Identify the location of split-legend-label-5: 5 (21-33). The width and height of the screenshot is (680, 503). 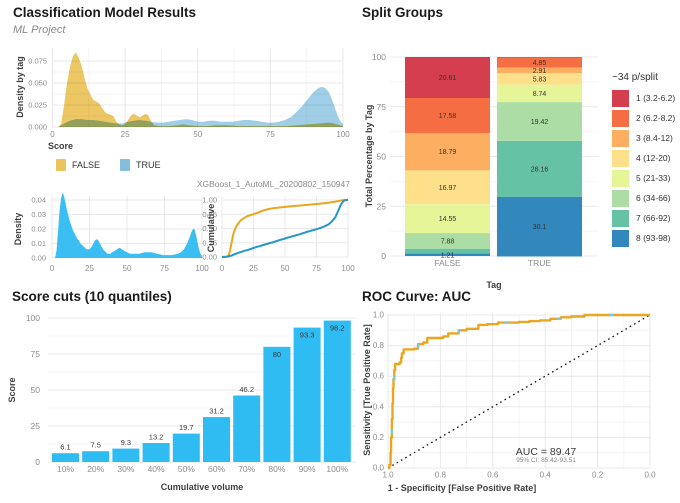
(653, 178).